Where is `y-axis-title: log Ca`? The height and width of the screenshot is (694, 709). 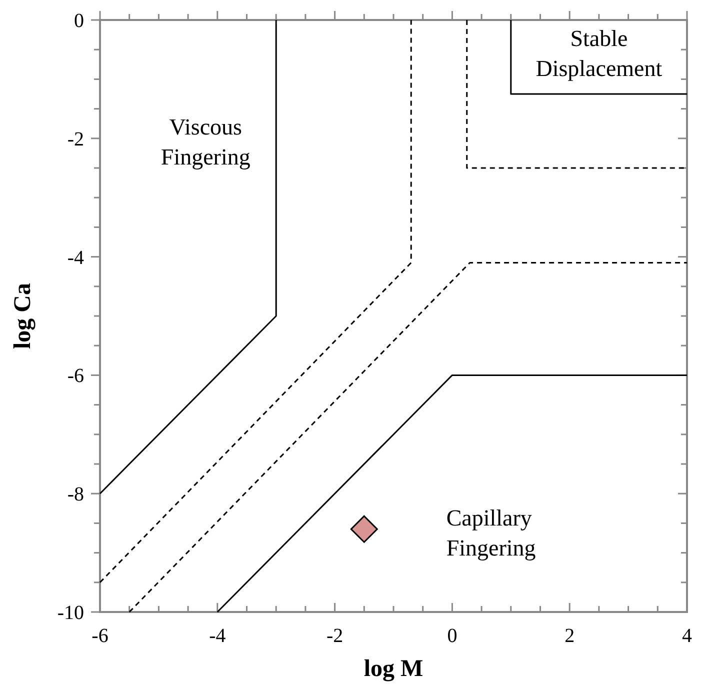 y-axis-title: log Ca is located at coordinates (23, 316).